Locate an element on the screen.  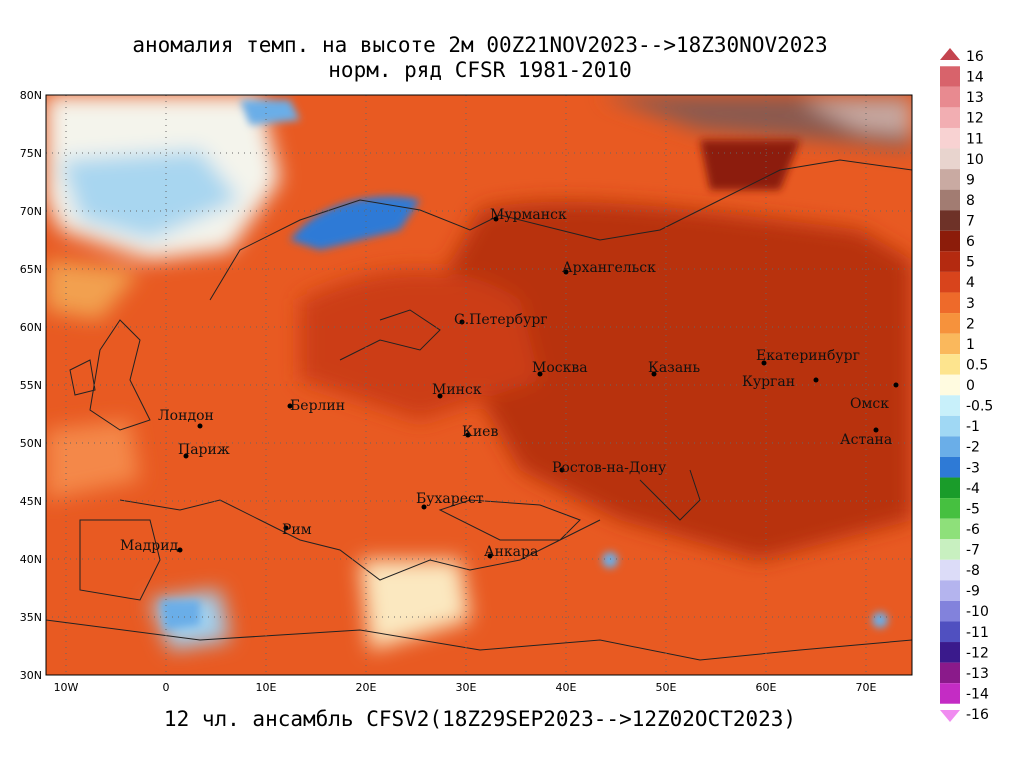
colorbar-label: -10 is located at coordinates (977, 612).